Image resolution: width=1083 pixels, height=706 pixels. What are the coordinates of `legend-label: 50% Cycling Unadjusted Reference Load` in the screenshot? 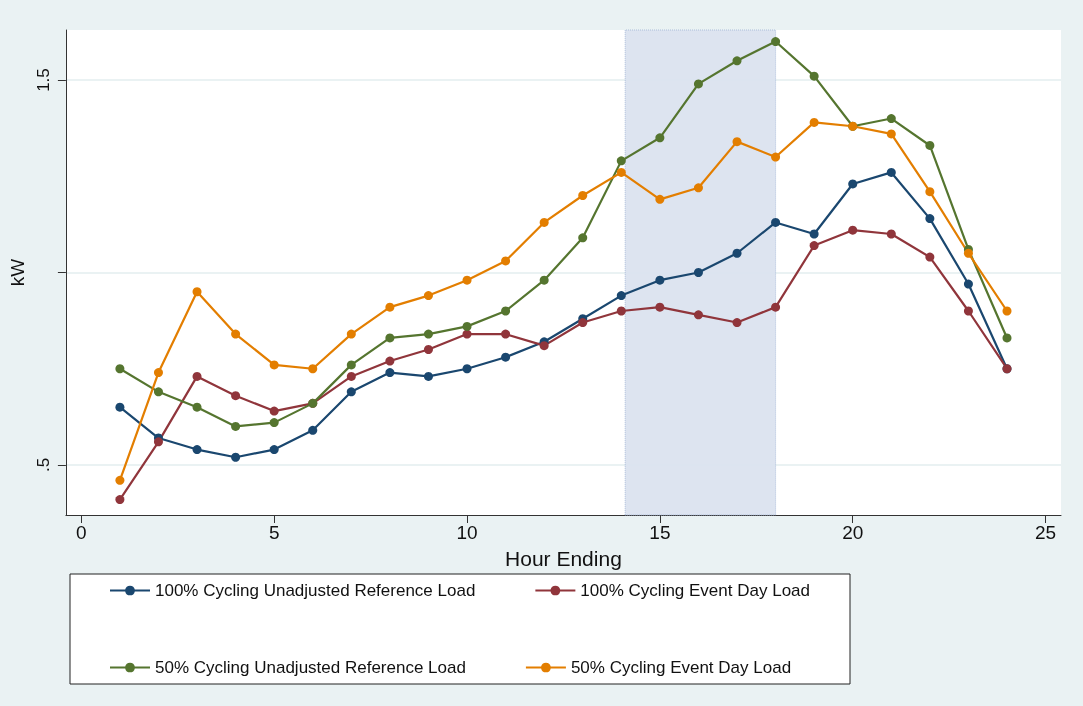 It's located at (310, 667).